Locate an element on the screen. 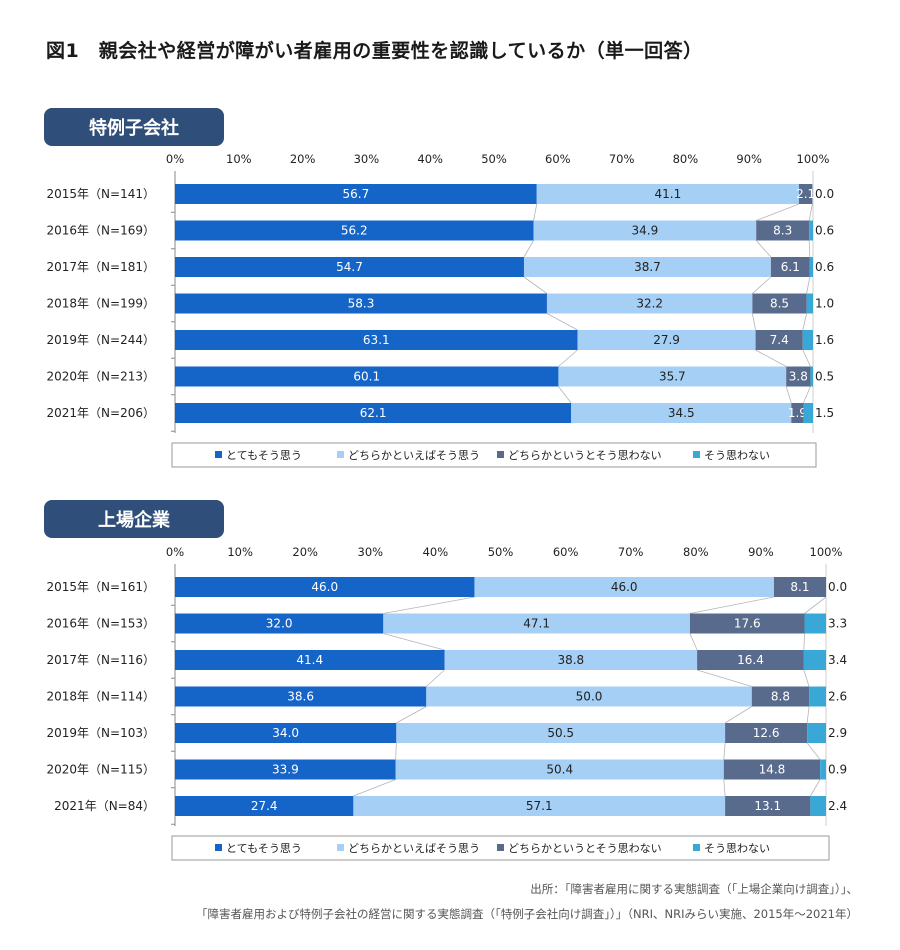  category-label: 2020年（N=213） is located at coordinates (101, 377).